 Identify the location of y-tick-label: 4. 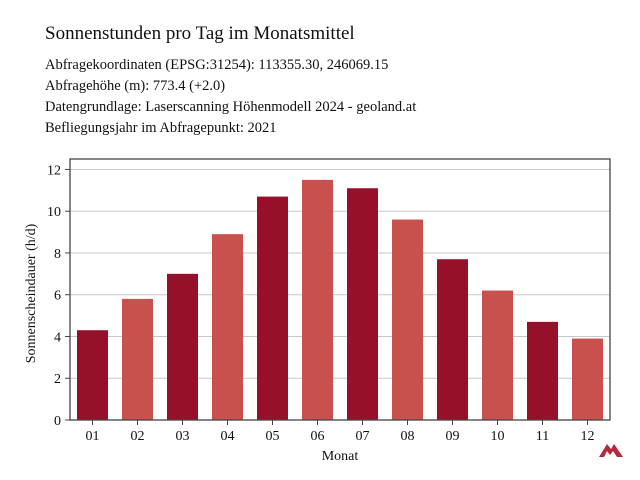
(57, 337).